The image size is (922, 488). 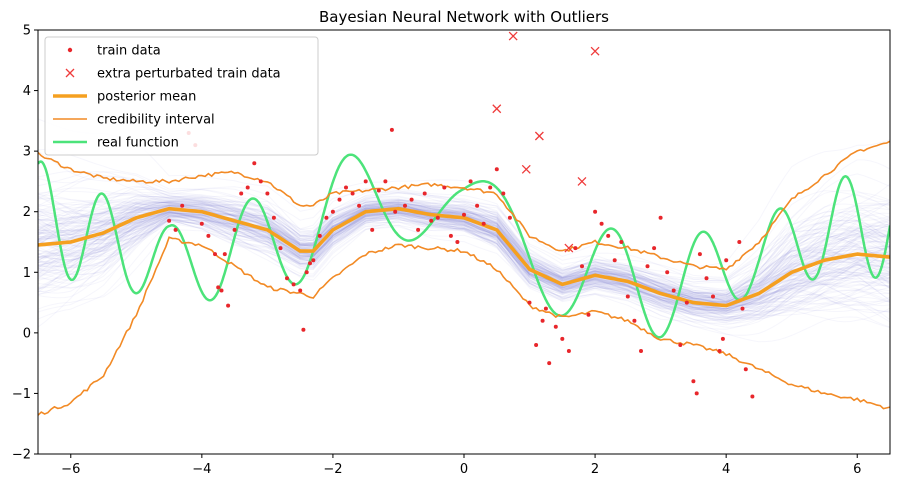 I want to click on x-tick-label: 0, so click(x=464, y=469).